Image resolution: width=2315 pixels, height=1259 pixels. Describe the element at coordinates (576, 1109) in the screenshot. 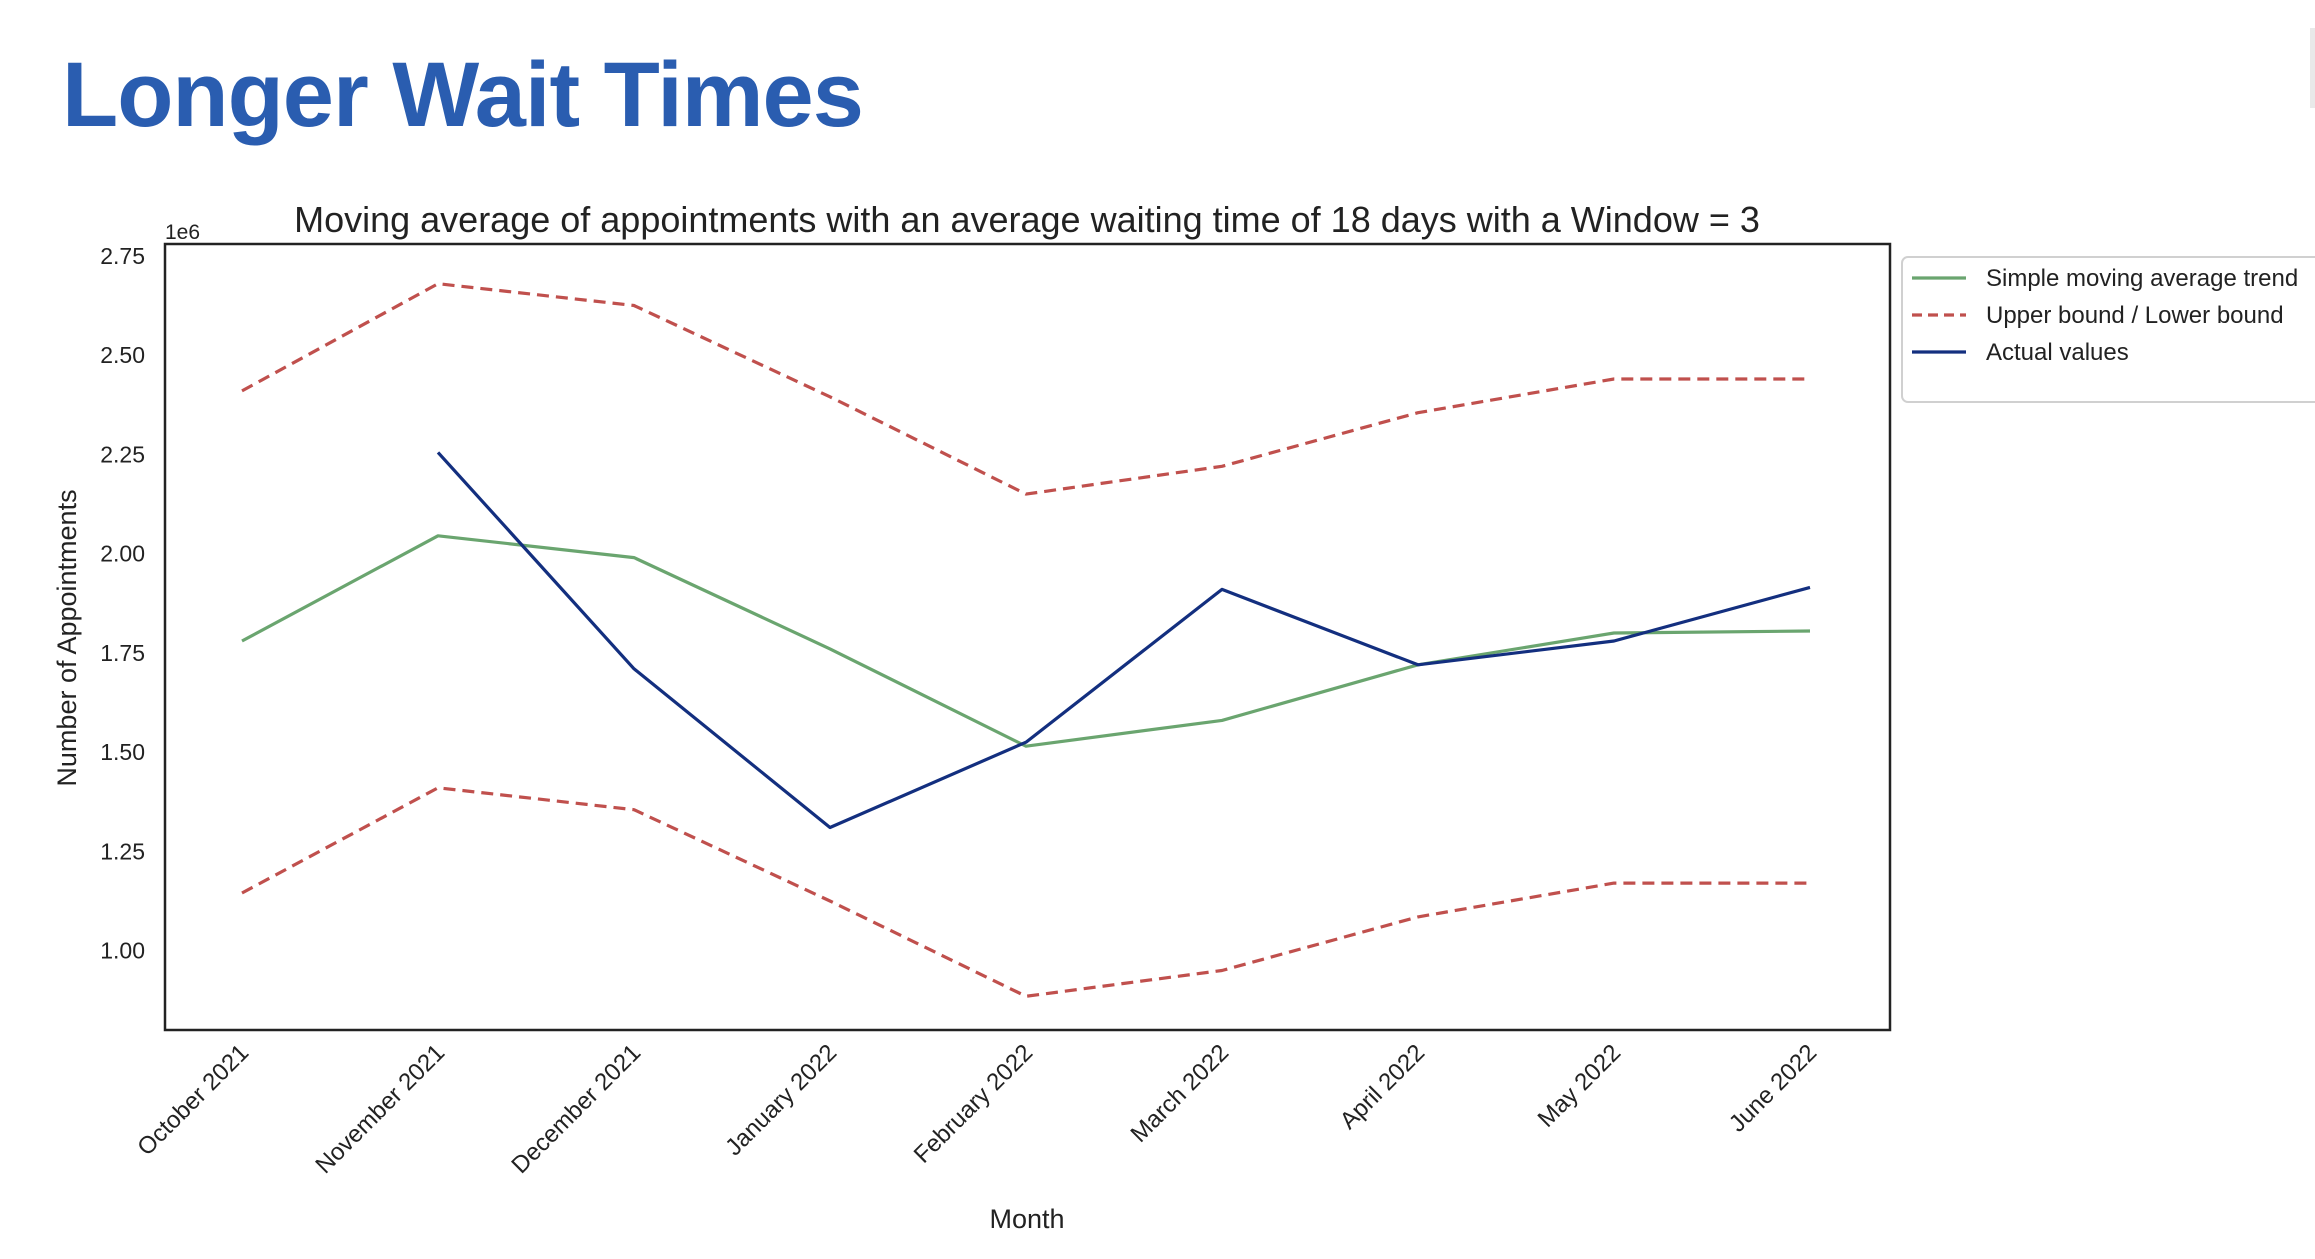

I see `x-tick-label: December 2021` at that location.